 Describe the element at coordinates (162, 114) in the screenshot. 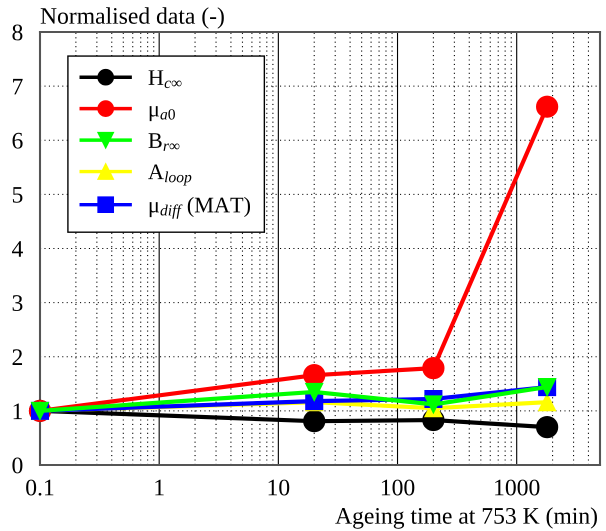

I see `legend-label: μ$_{a0}$` at that location.